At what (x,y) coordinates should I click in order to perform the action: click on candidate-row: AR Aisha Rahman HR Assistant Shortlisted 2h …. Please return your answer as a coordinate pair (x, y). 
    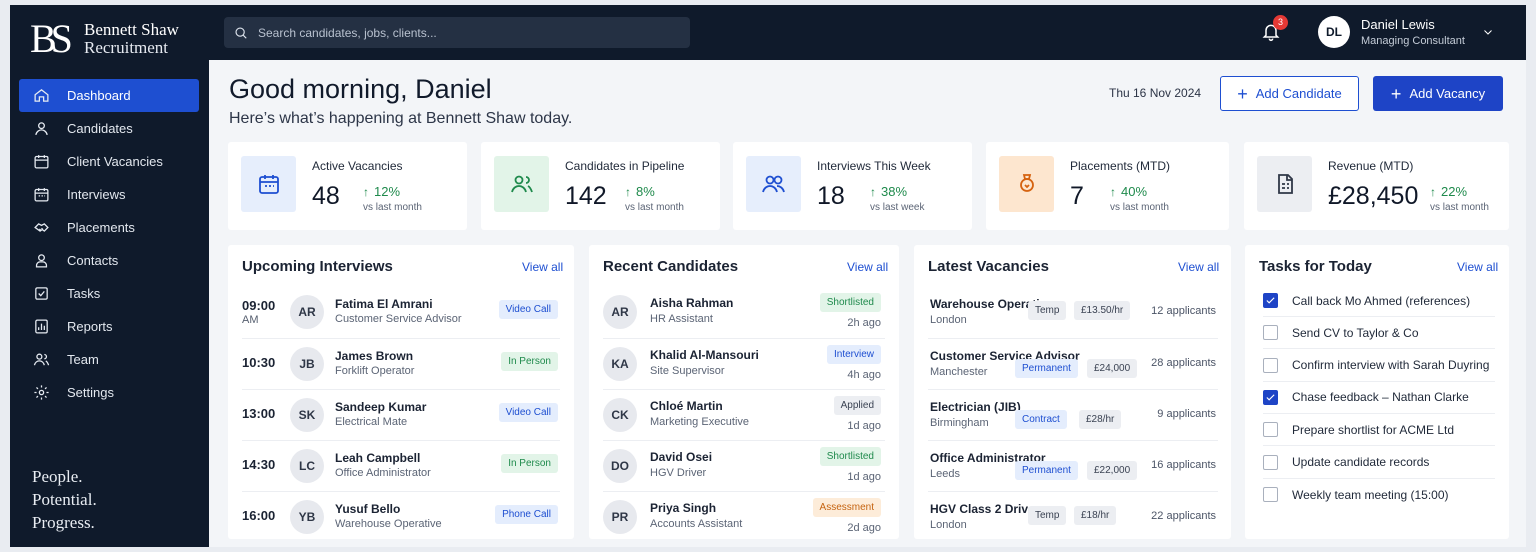
    Looking at the image, I should click on (744, 312).